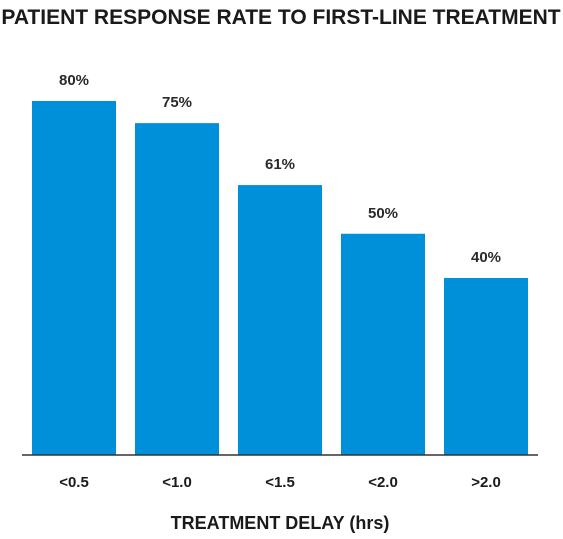 This screenshot has width=563, height=539. I want to click on x-tick-label-1: <0.5, so click(74, 482).